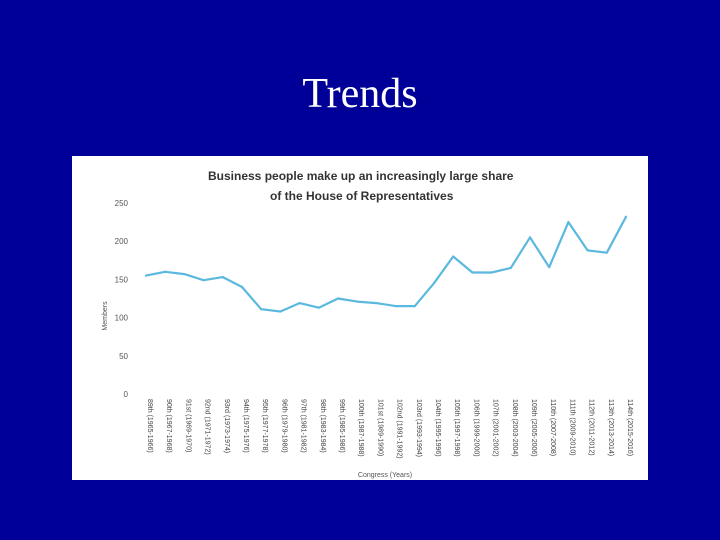  What do you see at coordinates (610, 427) in the screenshot?
I see `x-tick-label: 113th (2013-2014)` at bounding box center [610, 427].